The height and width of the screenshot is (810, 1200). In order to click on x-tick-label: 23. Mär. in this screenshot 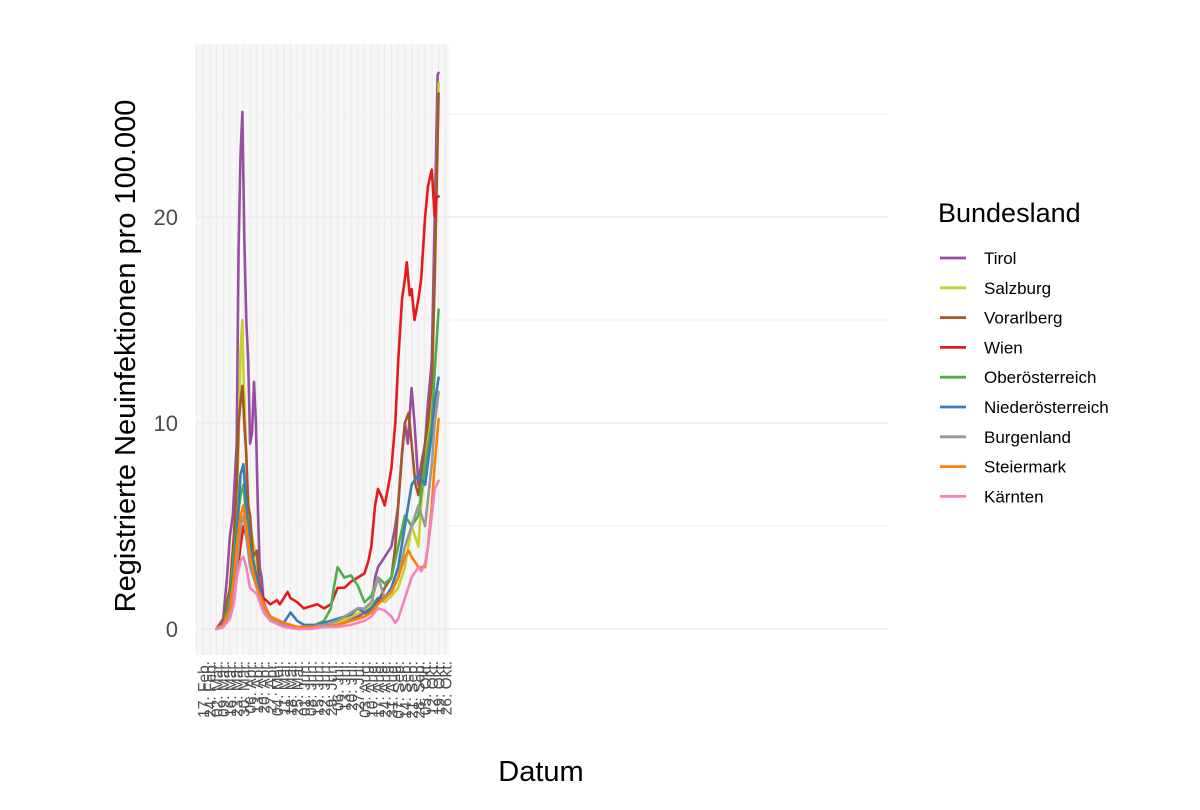, I will do `click(238, 689)`.